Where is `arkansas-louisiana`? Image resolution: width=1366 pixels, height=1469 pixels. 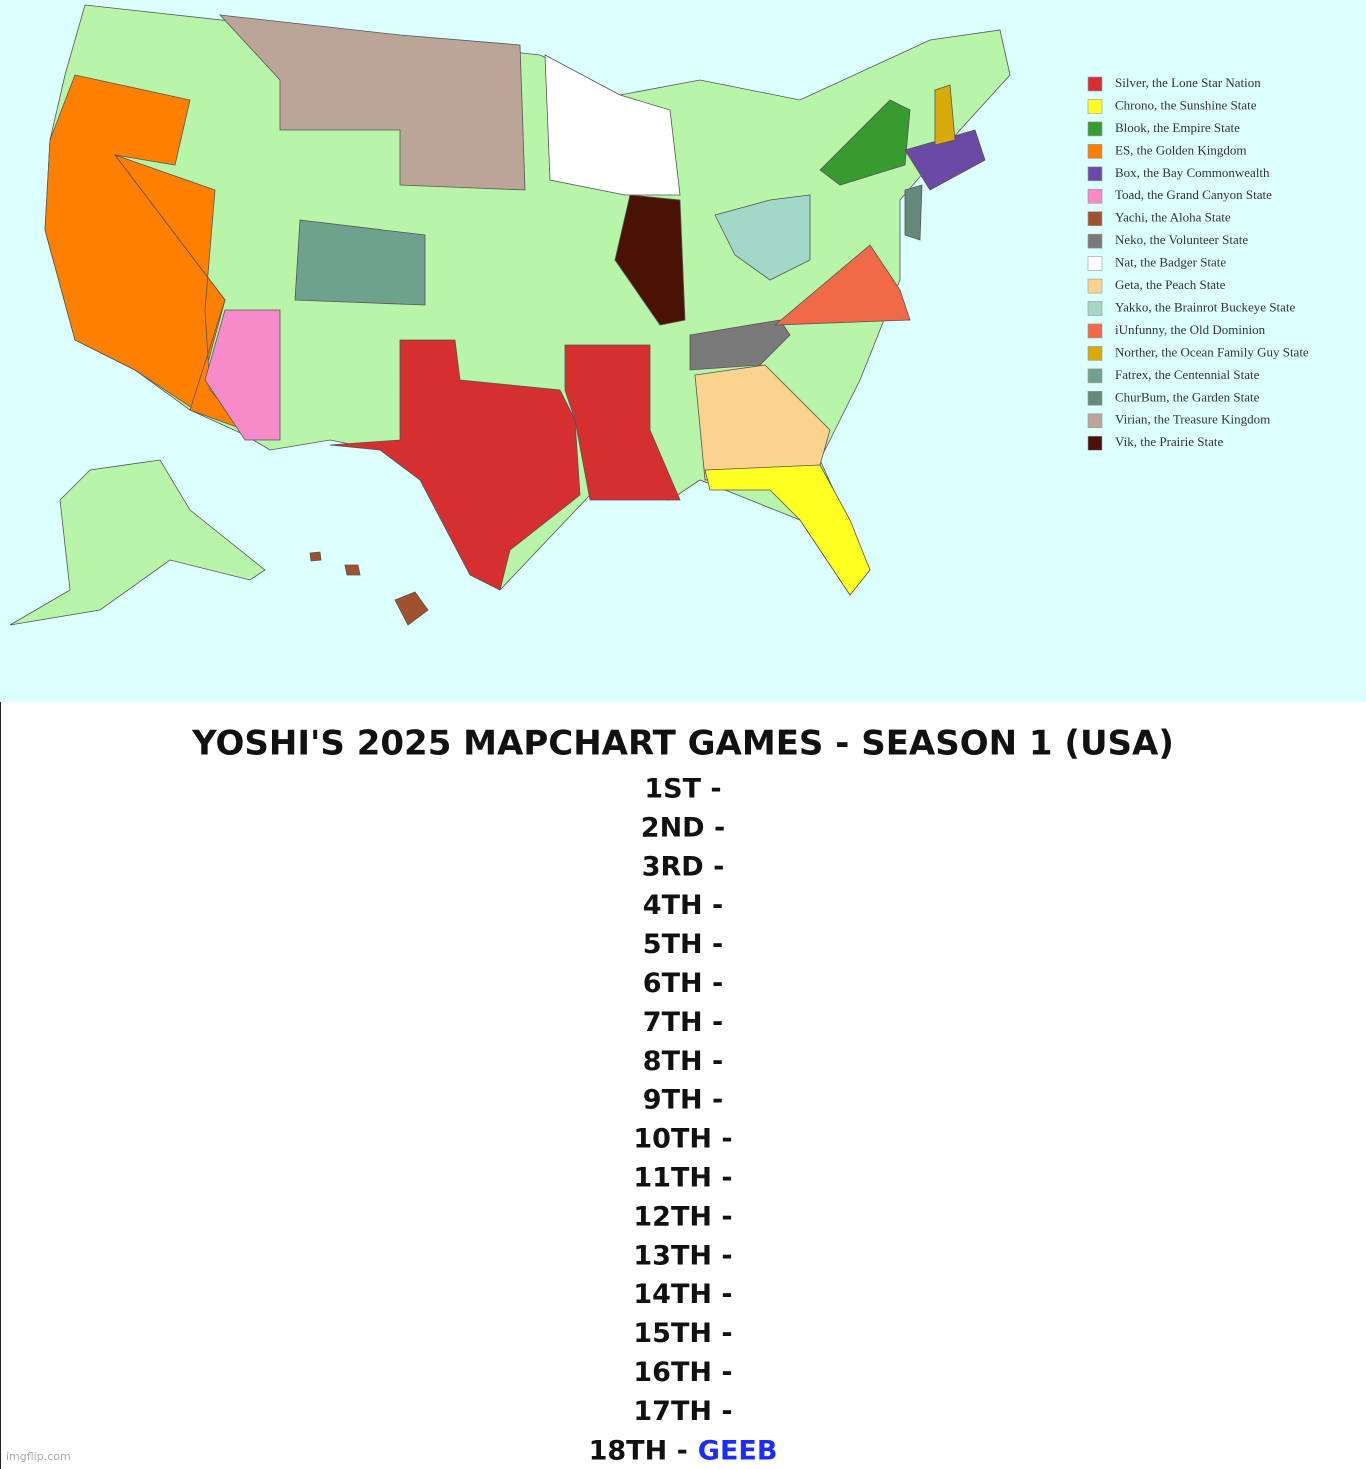
arkansas-louisiana is located at coordinates (622, 422).